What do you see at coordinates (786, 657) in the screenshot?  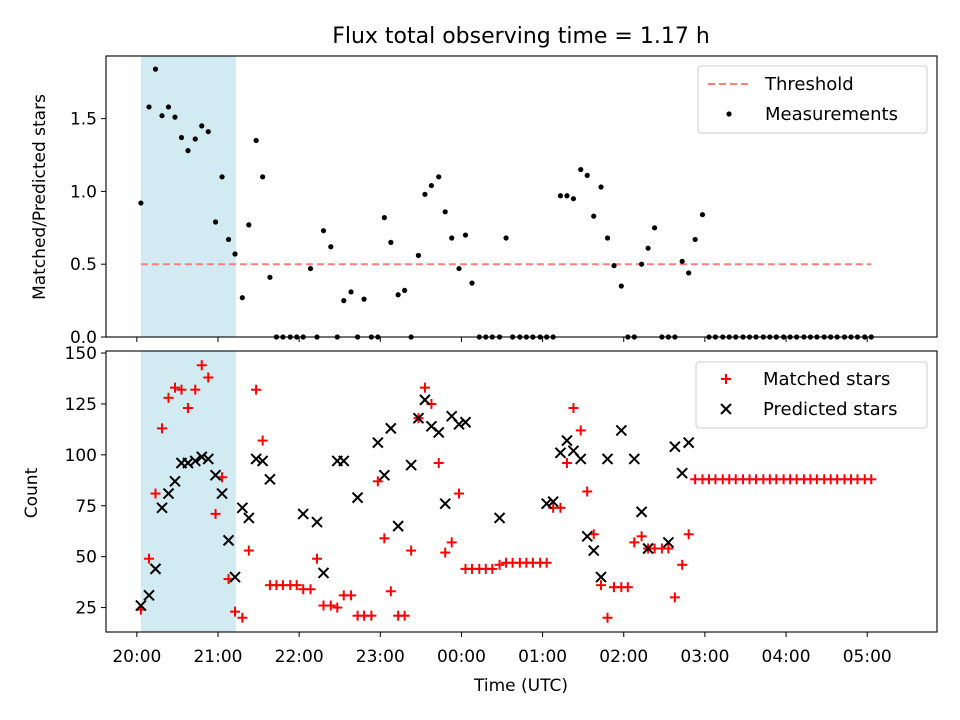 I see `x-tick-label: 04:00` at bounding box center [786, 657].